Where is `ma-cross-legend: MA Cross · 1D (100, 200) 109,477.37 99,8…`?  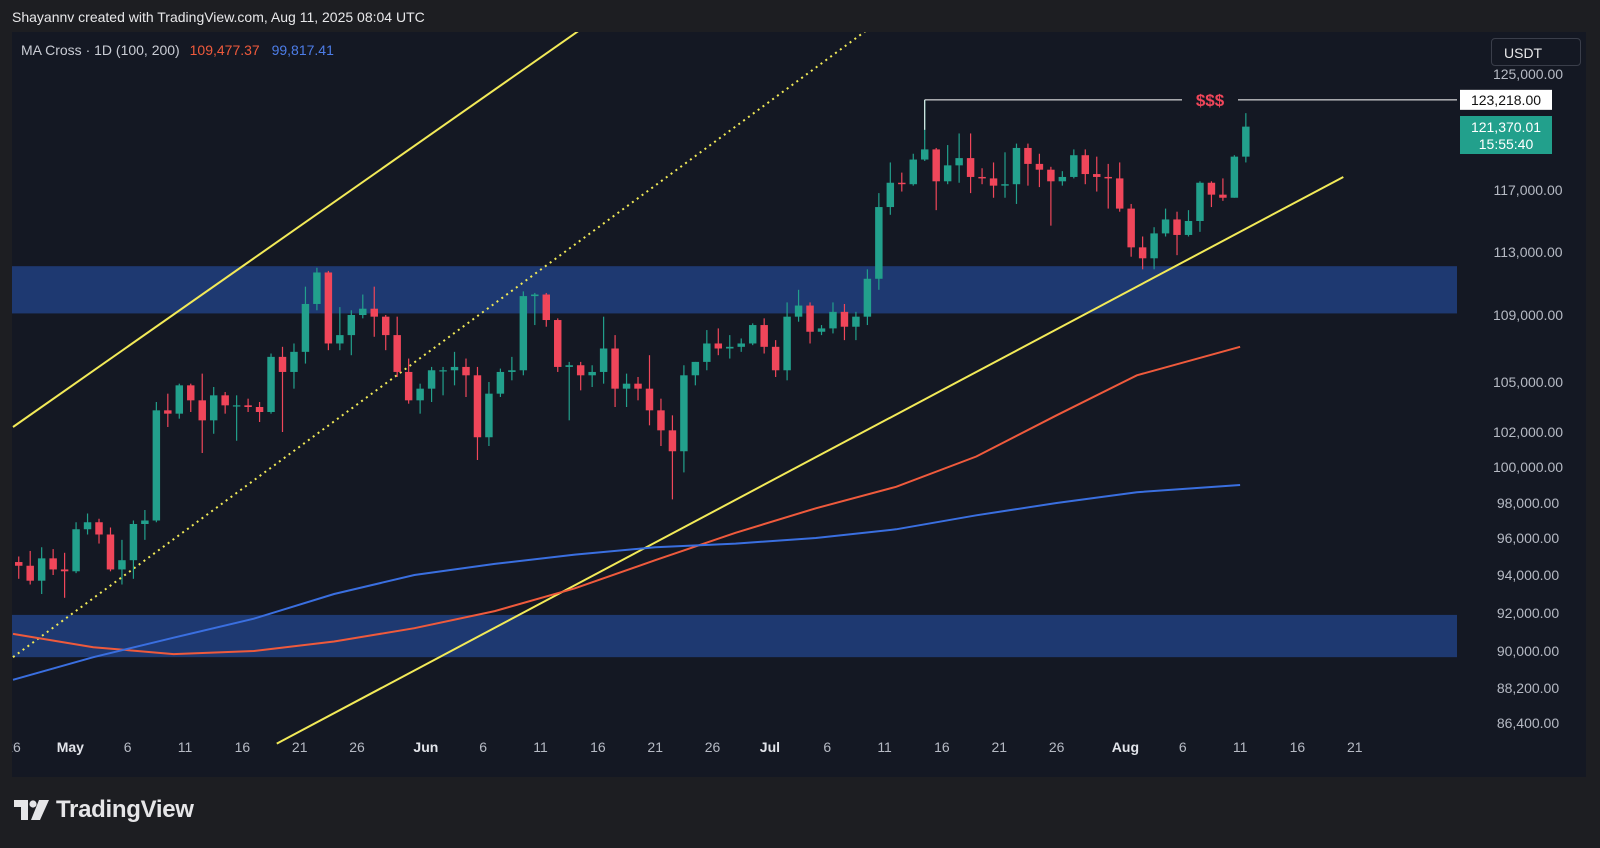
ma-cross-legend: MA Cross · 1D (100, 200) 109,477.37 99,8… is located at coordinates (177, 50).